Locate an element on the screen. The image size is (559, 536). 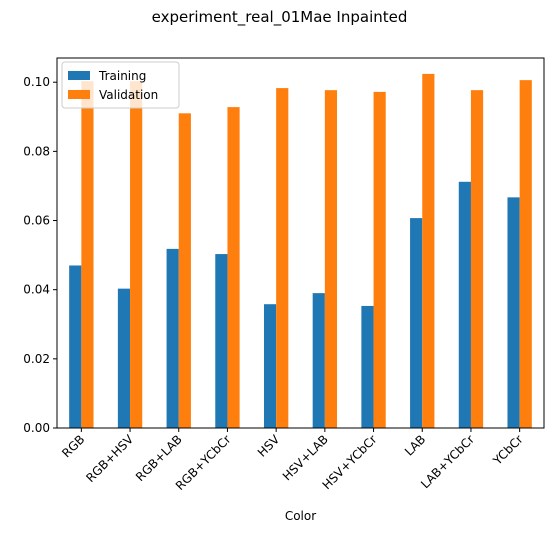
y-tick-label-4: 0.08 is located at coordinates (36, 151).